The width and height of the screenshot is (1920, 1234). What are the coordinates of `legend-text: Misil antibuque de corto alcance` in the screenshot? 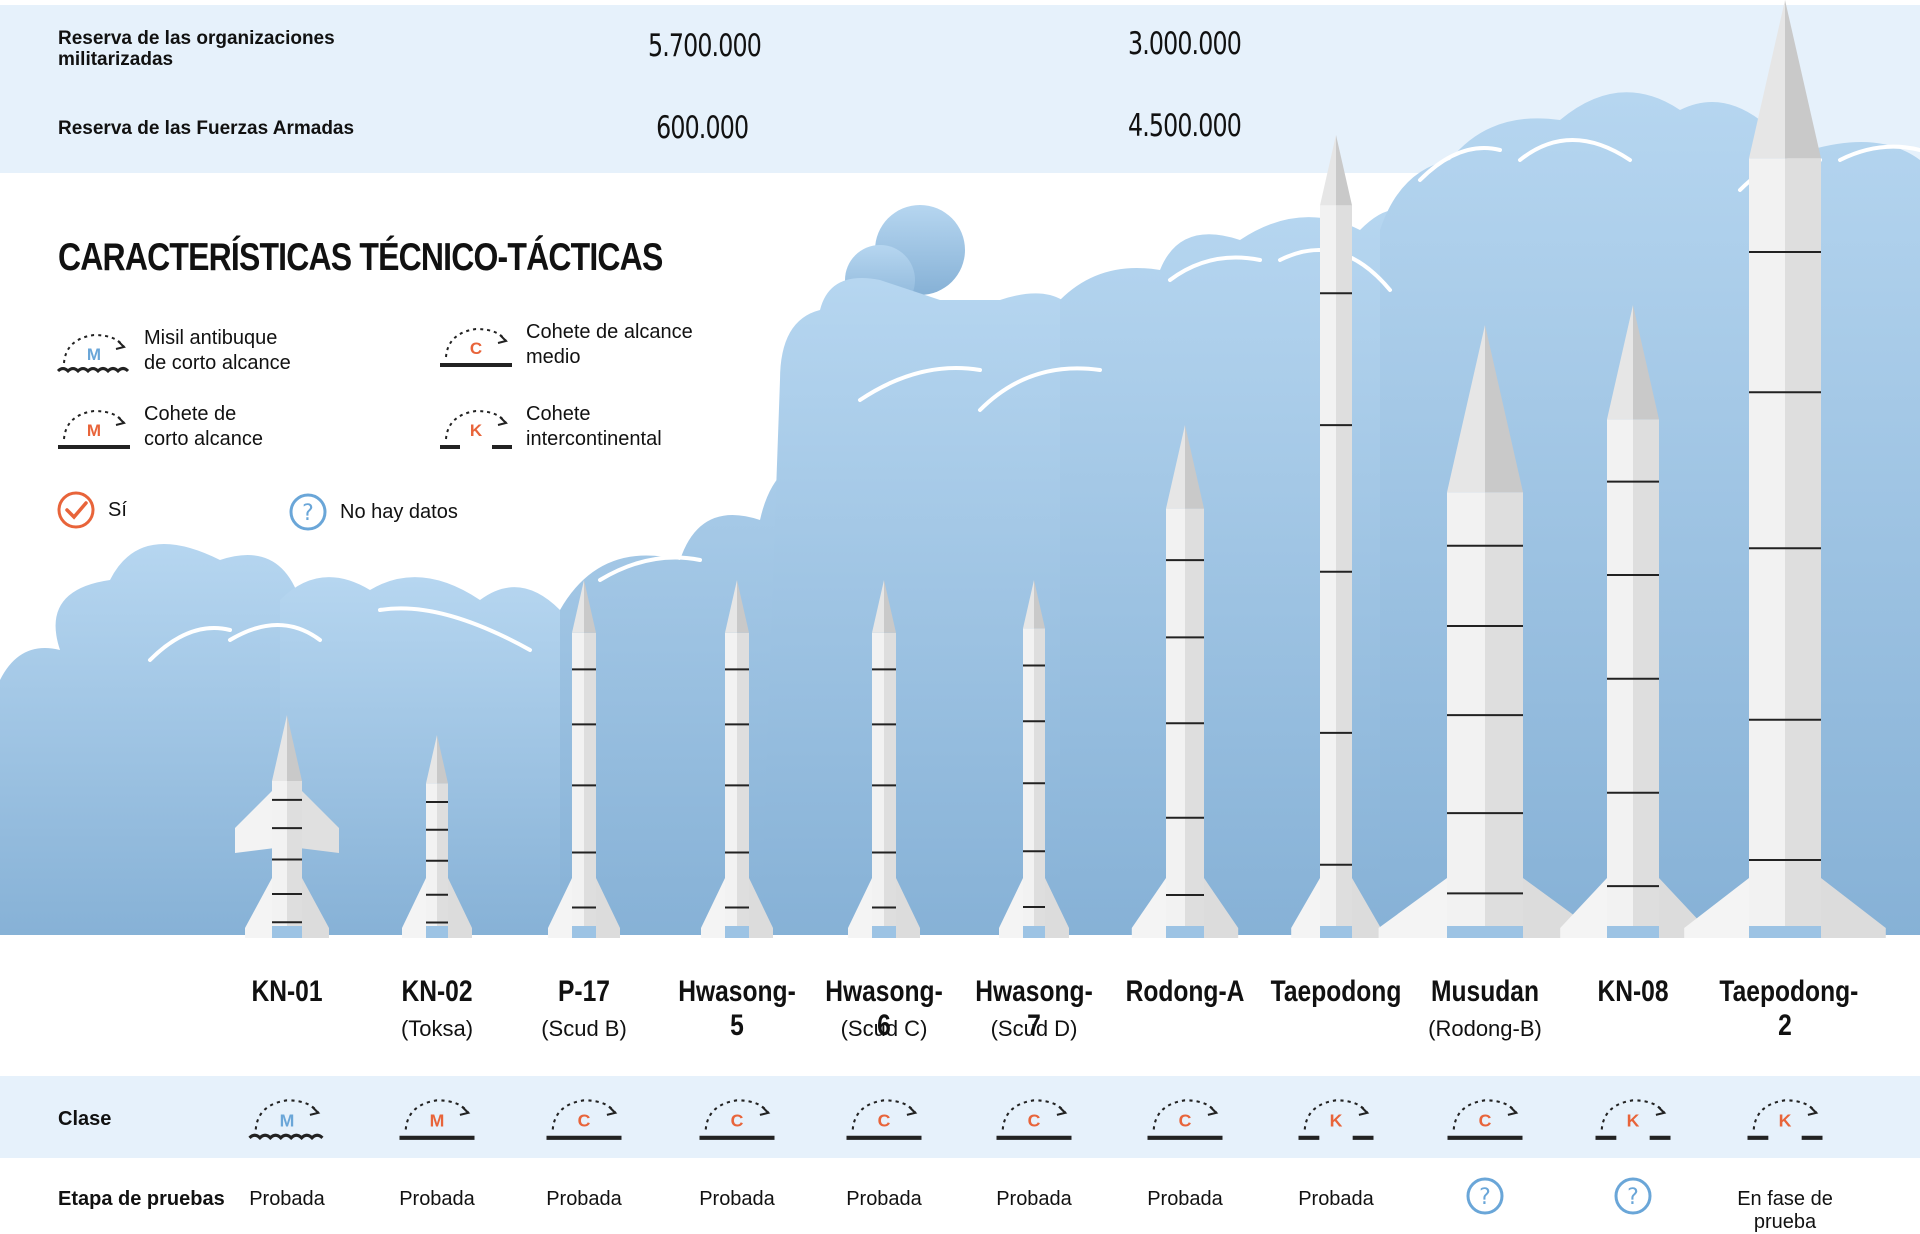 It's located at (217, 350).